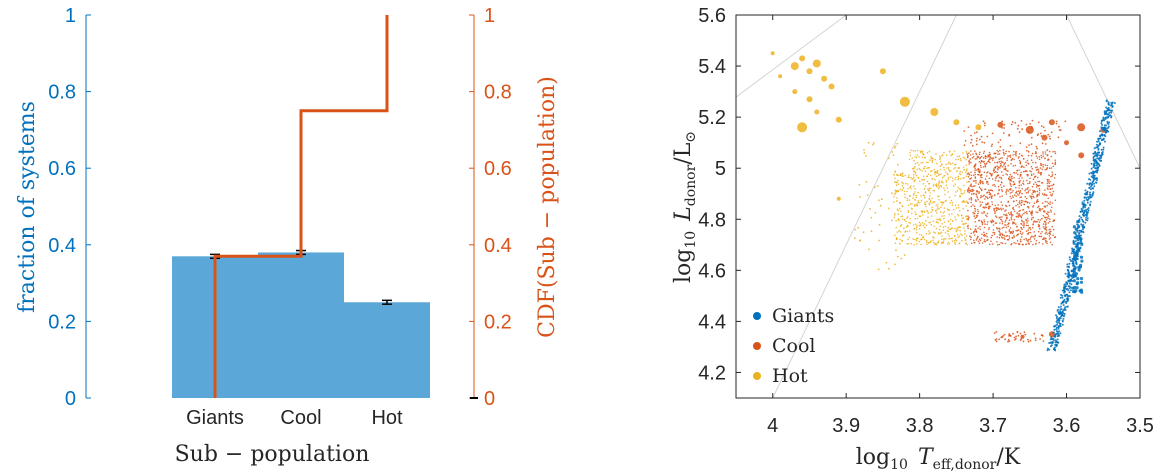 The width and height of the screenshot is (1164, 472). Describe the element at coordinates (1022, 336) in the screenshot. I see `cool-large-point` at that location.